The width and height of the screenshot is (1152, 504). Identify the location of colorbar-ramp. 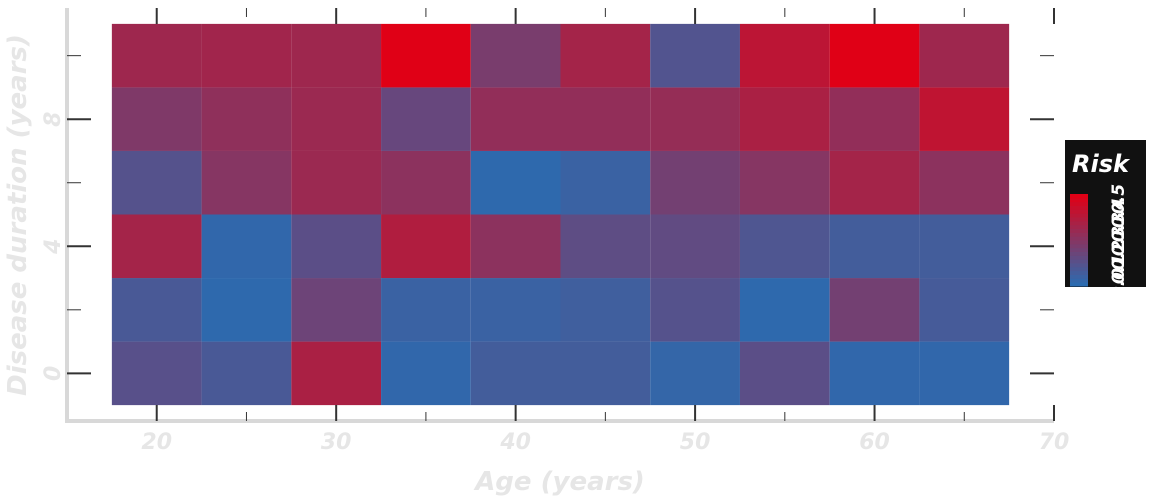
(1079, 240).